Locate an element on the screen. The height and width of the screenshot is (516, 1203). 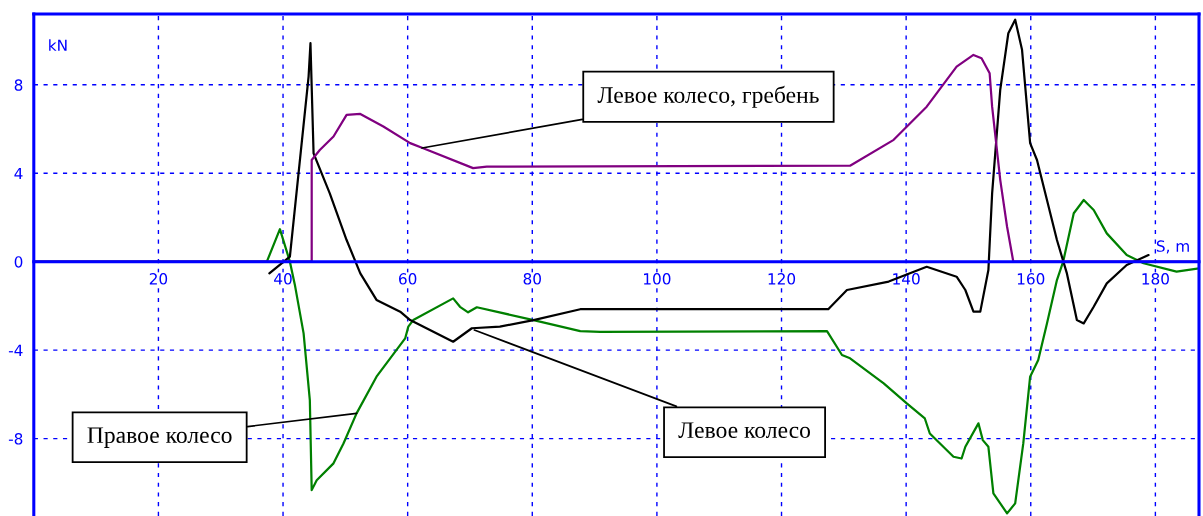
x-axis-title: S, m is located at coordinates (1172, 247).